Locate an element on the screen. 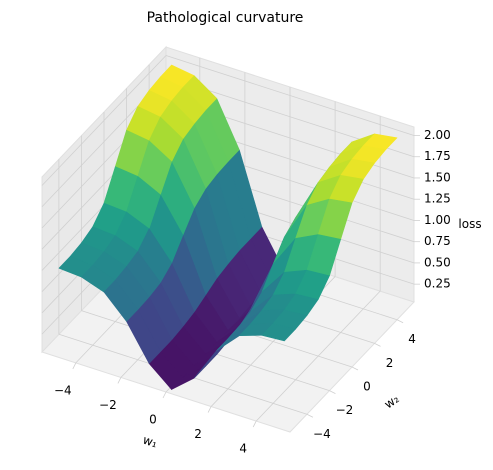 This screenshot has height=470, width=493. y-tick-label: 0 is located at coordinates (367, 387).